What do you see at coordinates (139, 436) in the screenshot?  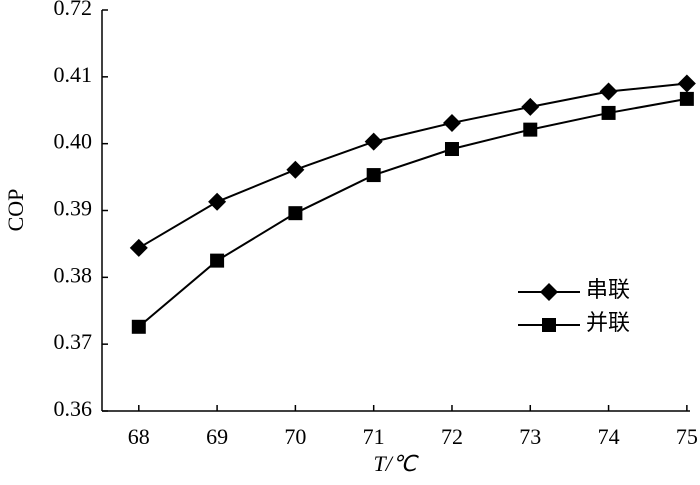 I see `x-tick-label: 68` at bounding box center [139, 436].